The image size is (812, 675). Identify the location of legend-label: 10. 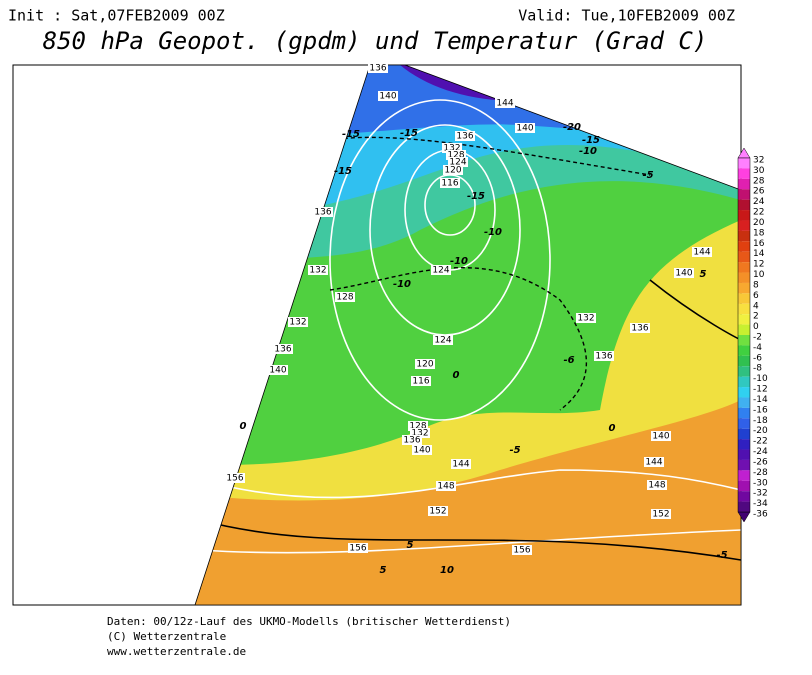
(759, 275).